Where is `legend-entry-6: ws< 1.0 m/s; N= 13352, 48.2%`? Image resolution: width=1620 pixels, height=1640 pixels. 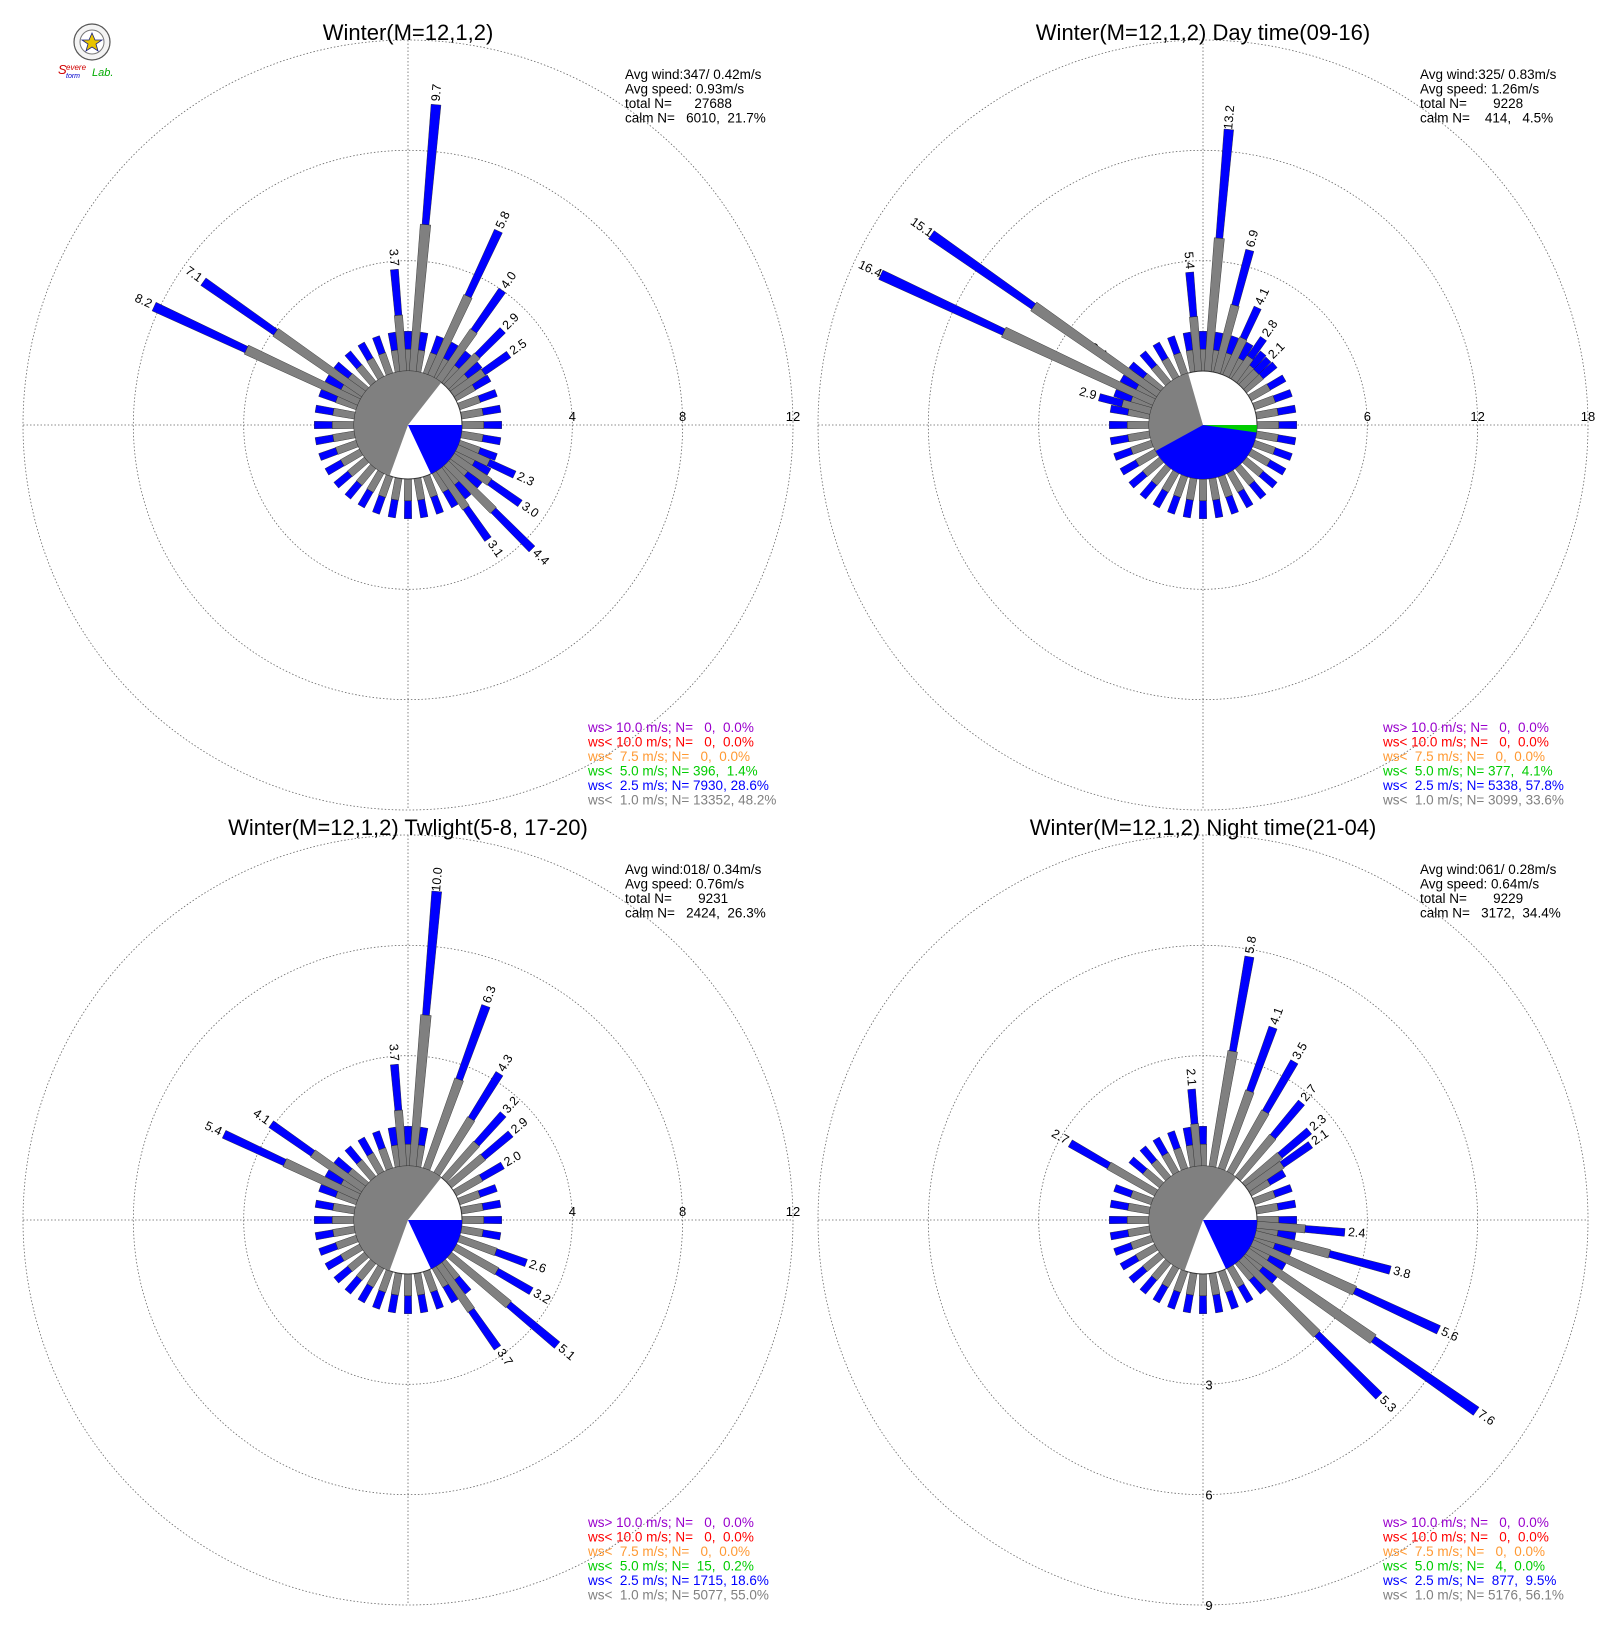 legend-entry-6: ws< 1.0 m/s; N= 13352, 48.2% is located at coordinates (681, 800).